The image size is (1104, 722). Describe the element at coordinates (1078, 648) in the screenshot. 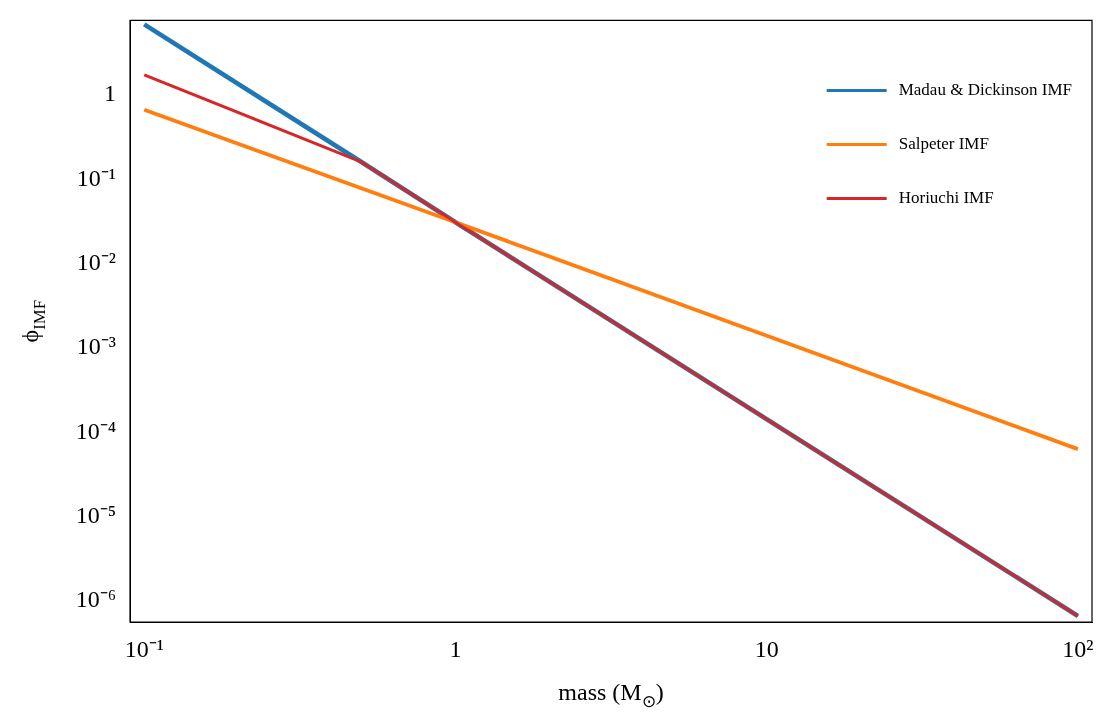

I see `x-tick-label: 10²` at that location.